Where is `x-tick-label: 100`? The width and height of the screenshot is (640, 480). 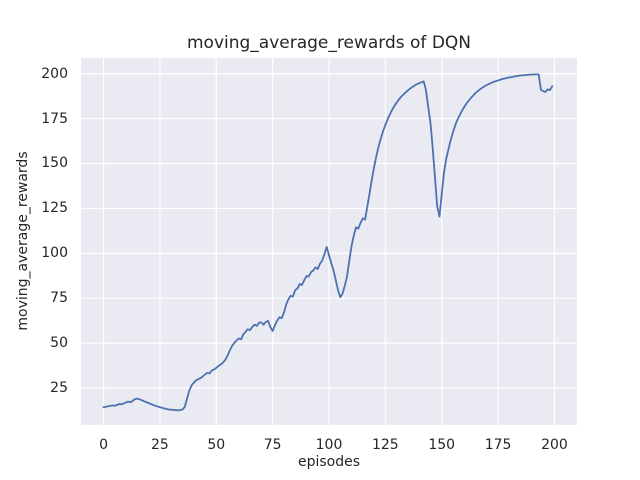 x-tick-label: 100 is located at coordinates (329, 445).